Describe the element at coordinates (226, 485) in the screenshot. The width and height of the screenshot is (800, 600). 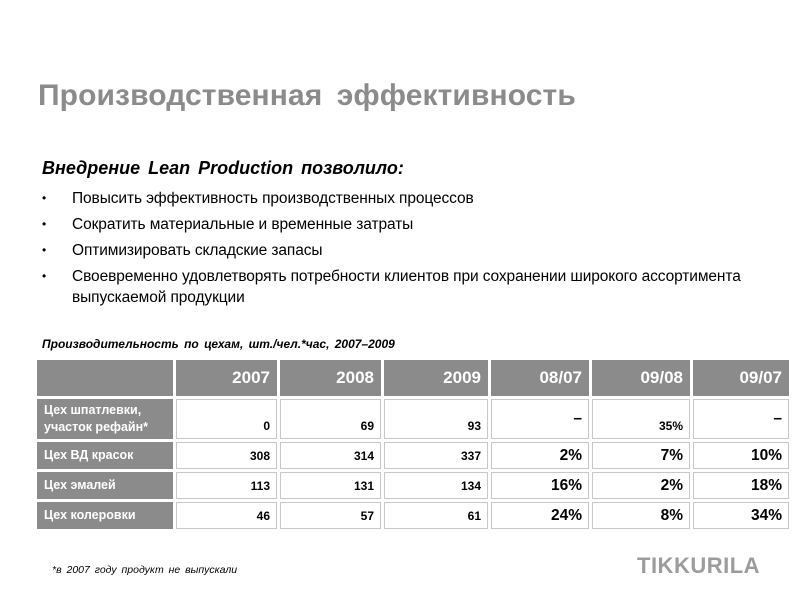
I see `table-cell: 113` at that location.